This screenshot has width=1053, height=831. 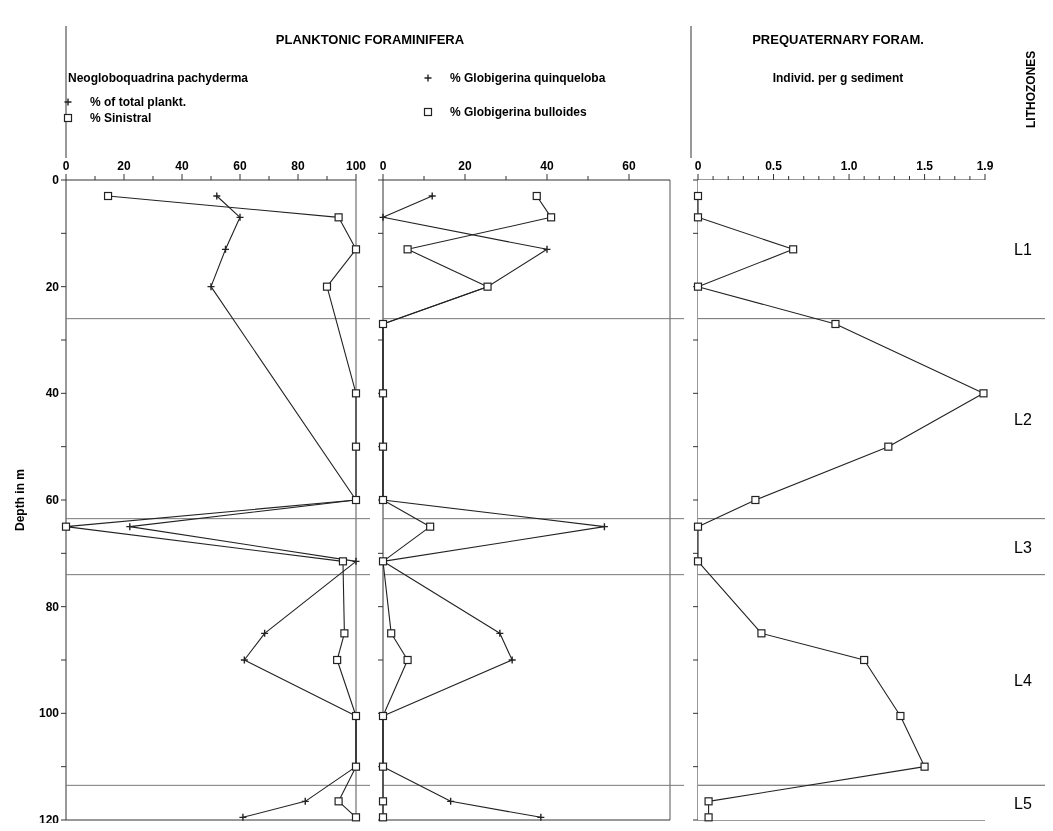 I want to click on chart-subtitle: Individ. per g sediment, so click(x=838, y=78).